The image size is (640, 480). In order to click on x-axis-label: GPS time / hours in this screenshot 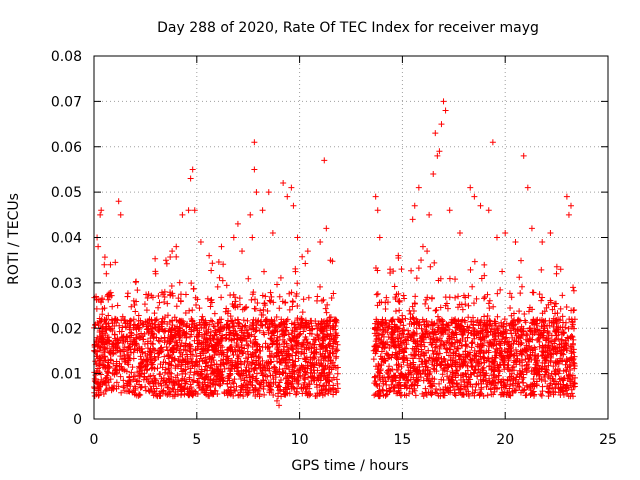, I will do `click(349, 466)`.